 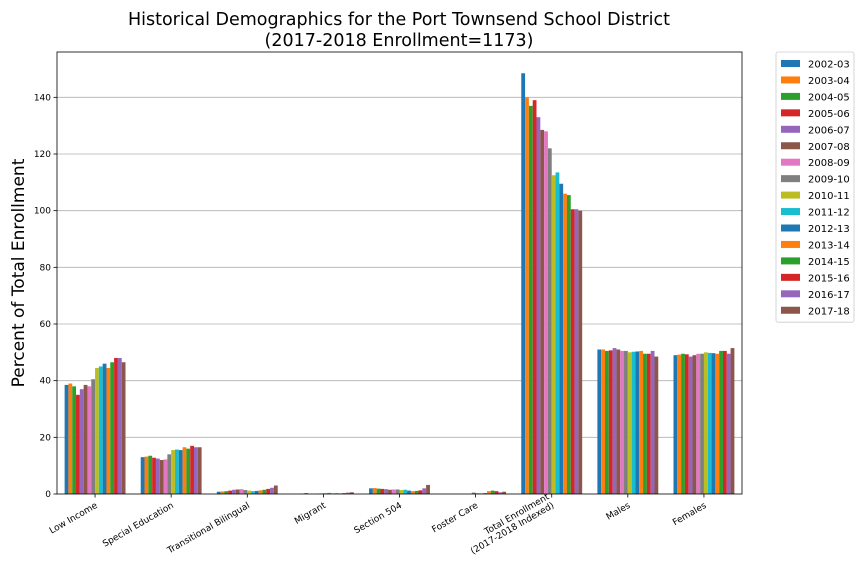 What do you see at coordinates (829, 81) in the screenshot?
I see `legend-label: 2003-04` at bounding box center [829, 81].